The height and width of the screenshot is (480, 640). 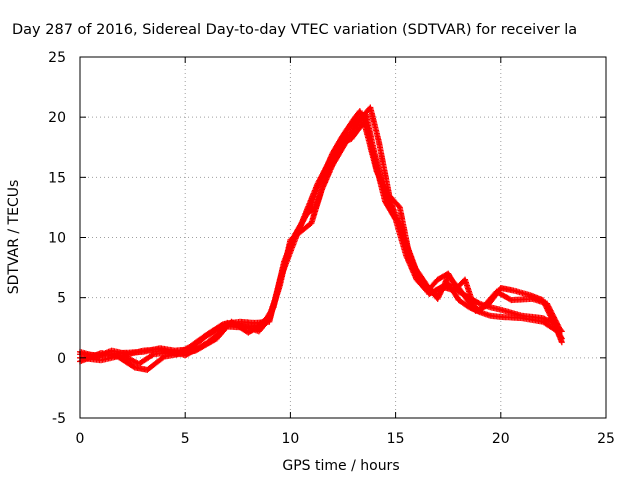 I want to click on y-tick-label: 5, so click(x=61, y=299).